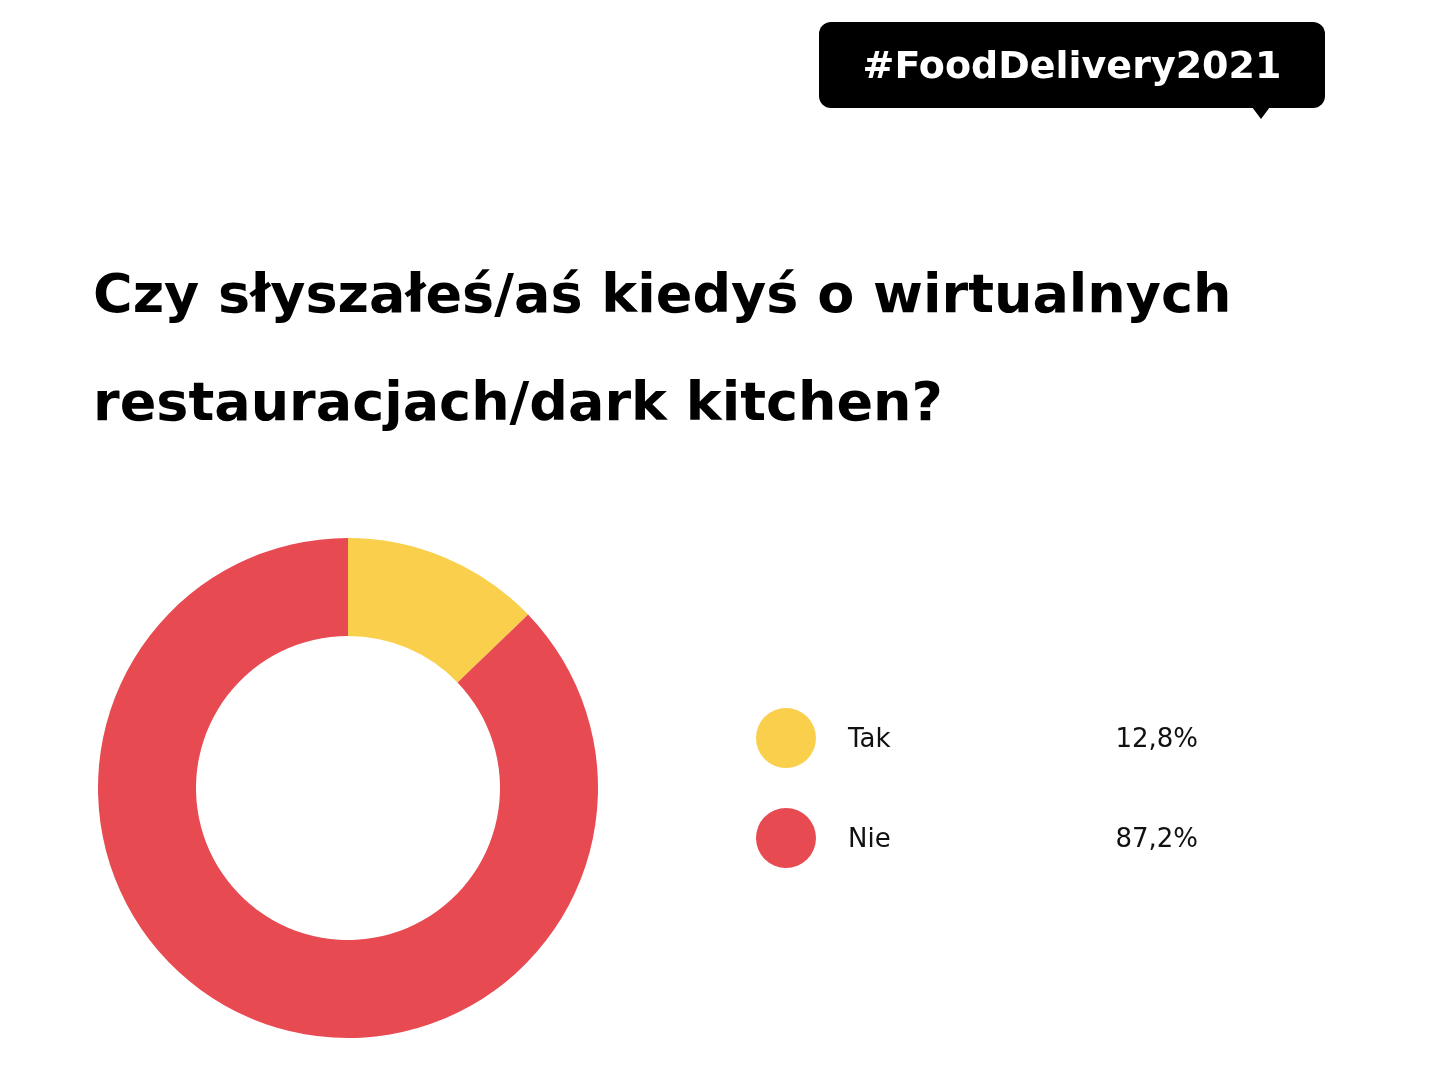 The height and width of the screenshot is (1080, 1434). Describe the element at coordinates (1156, 738) in the screenshot. I see `data-label: 12,8%` at that location.